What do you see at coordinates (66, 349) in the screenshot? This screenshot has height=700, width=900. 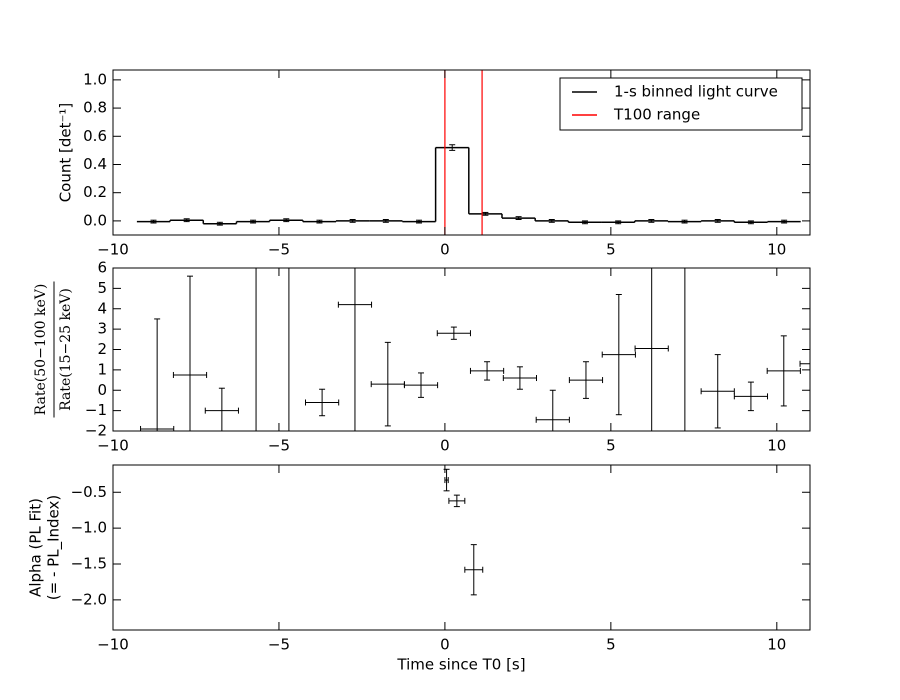 I see `y-axis-label: Rate(15−25 keV)` at bounding box center [66, 349].